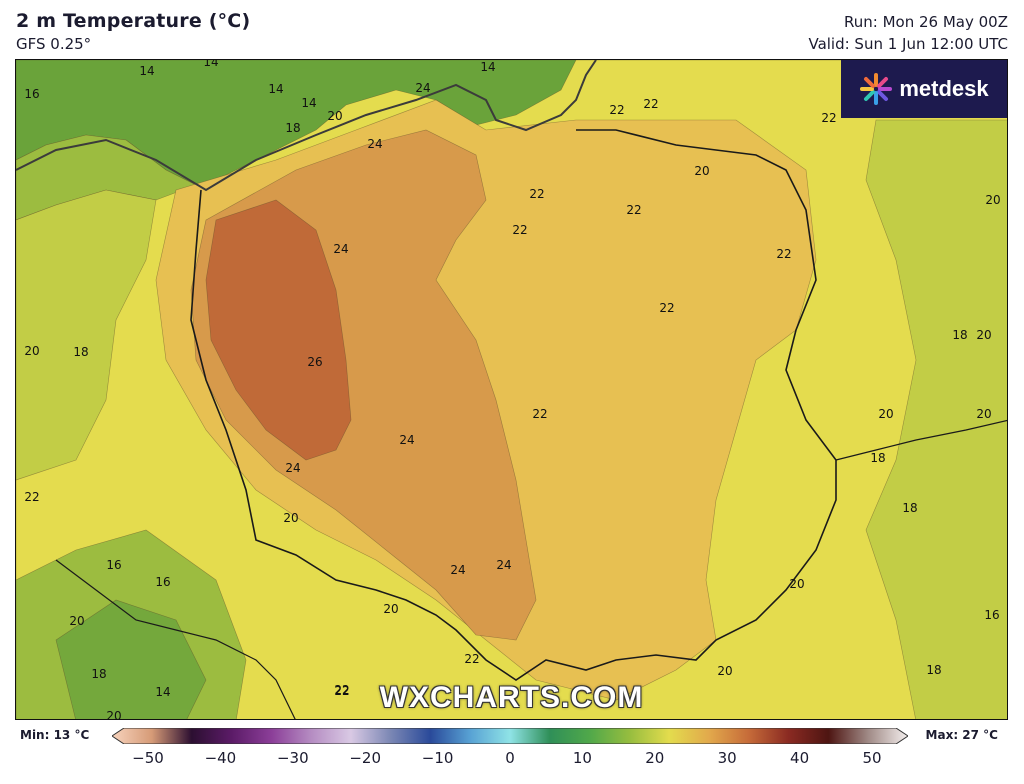  Describe the element at coordinates (54, 44) in the screenshot. I see `model-label: GFS 0.25°` at that location.